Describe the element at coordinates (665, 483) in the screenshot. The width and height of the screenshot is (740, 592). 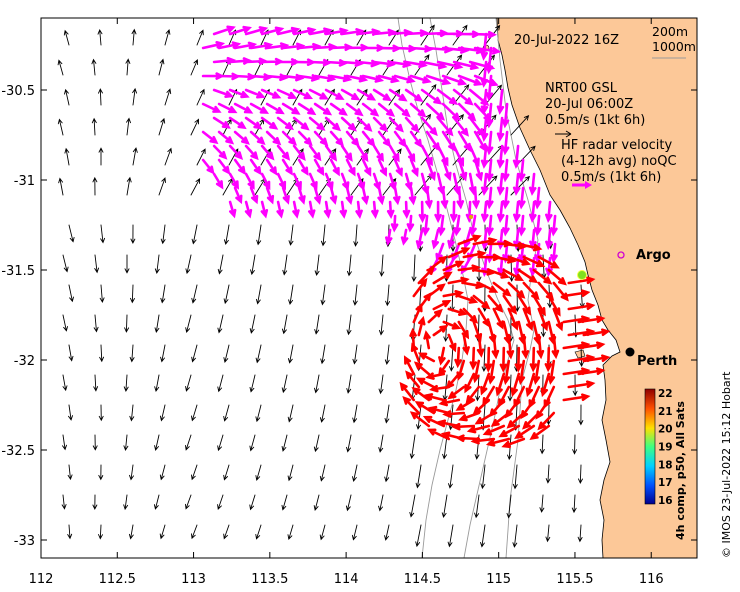
I see `colorbar-tick-label: 17` at that location.